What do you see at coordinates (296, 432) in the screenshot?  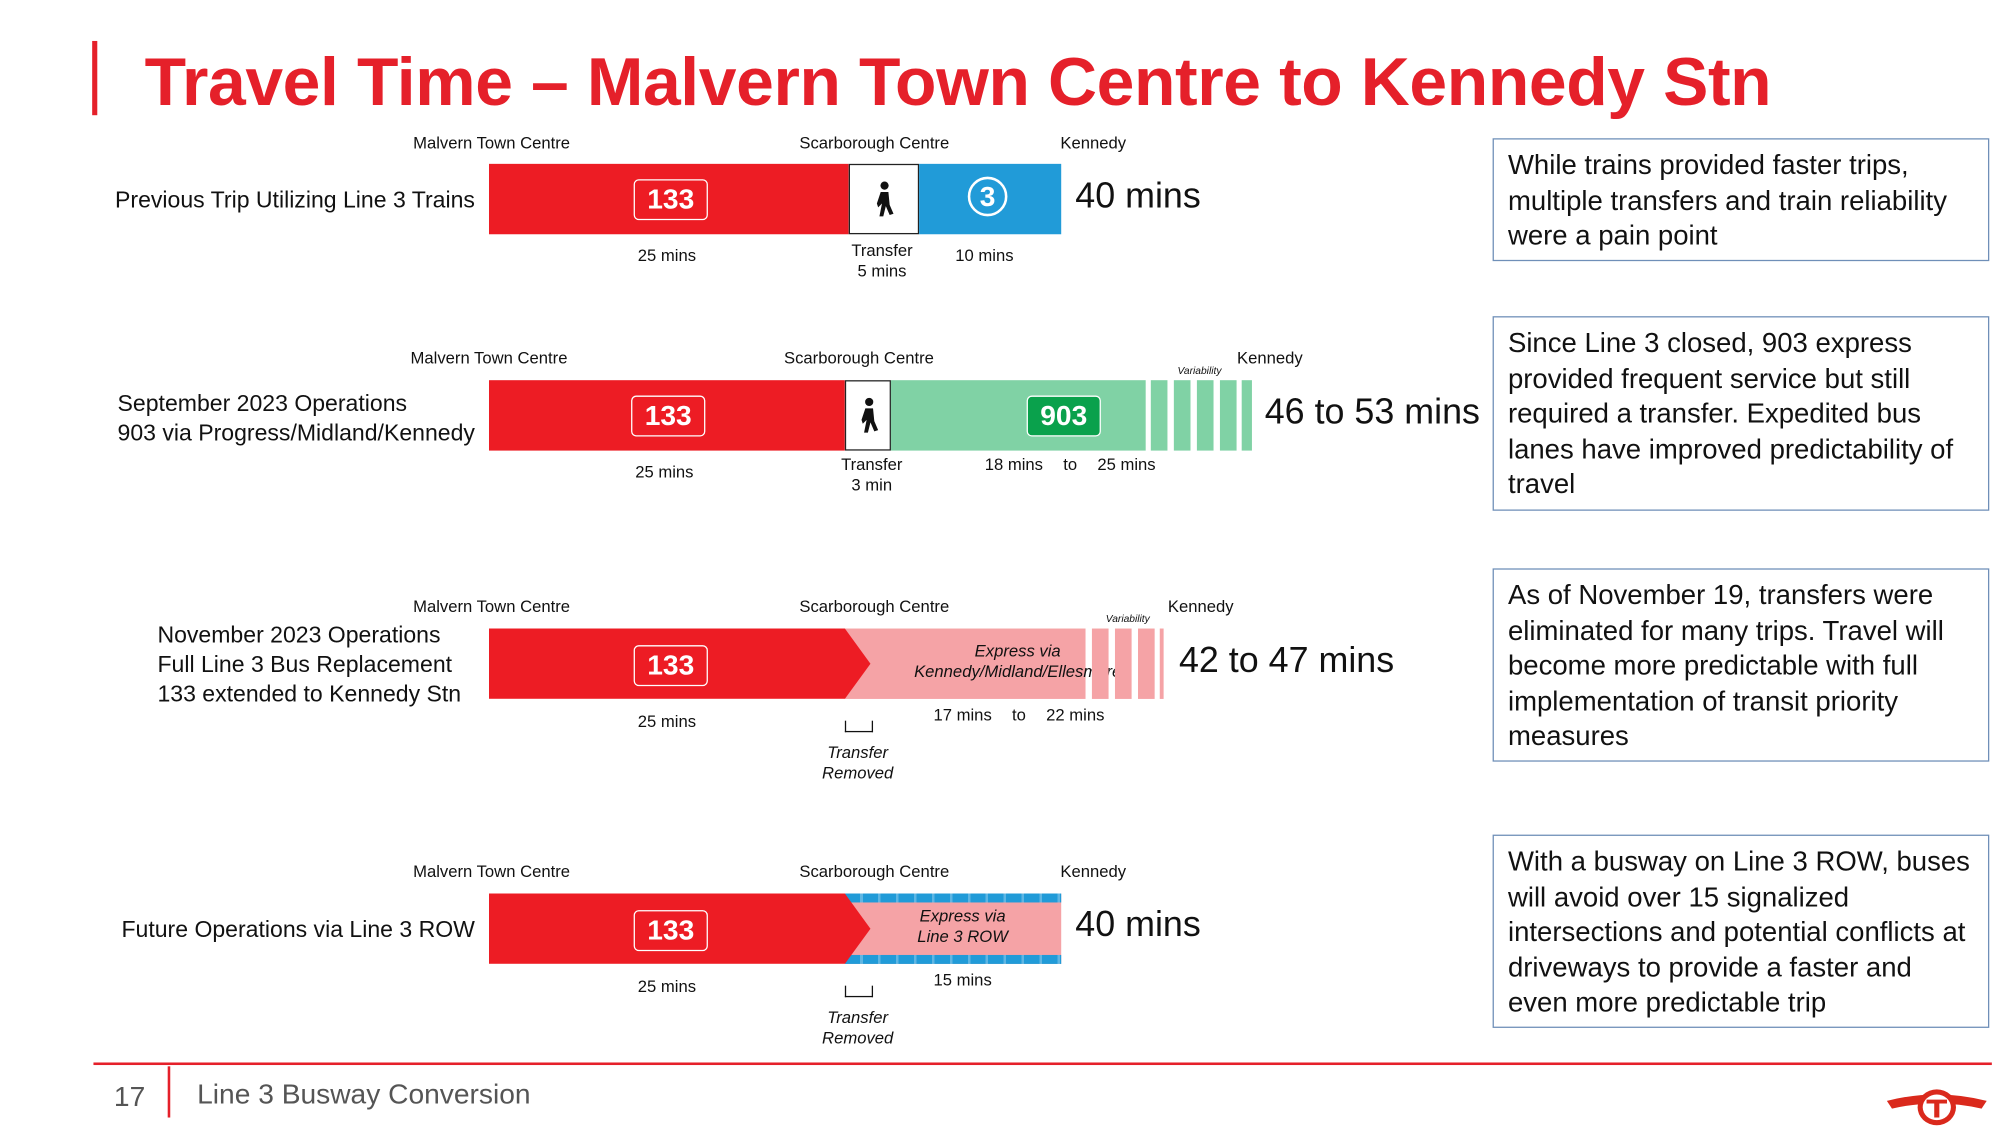 I see `row-label-line: 903 via Progress/Midland/Kennedy` at bounding box center [296, 432].